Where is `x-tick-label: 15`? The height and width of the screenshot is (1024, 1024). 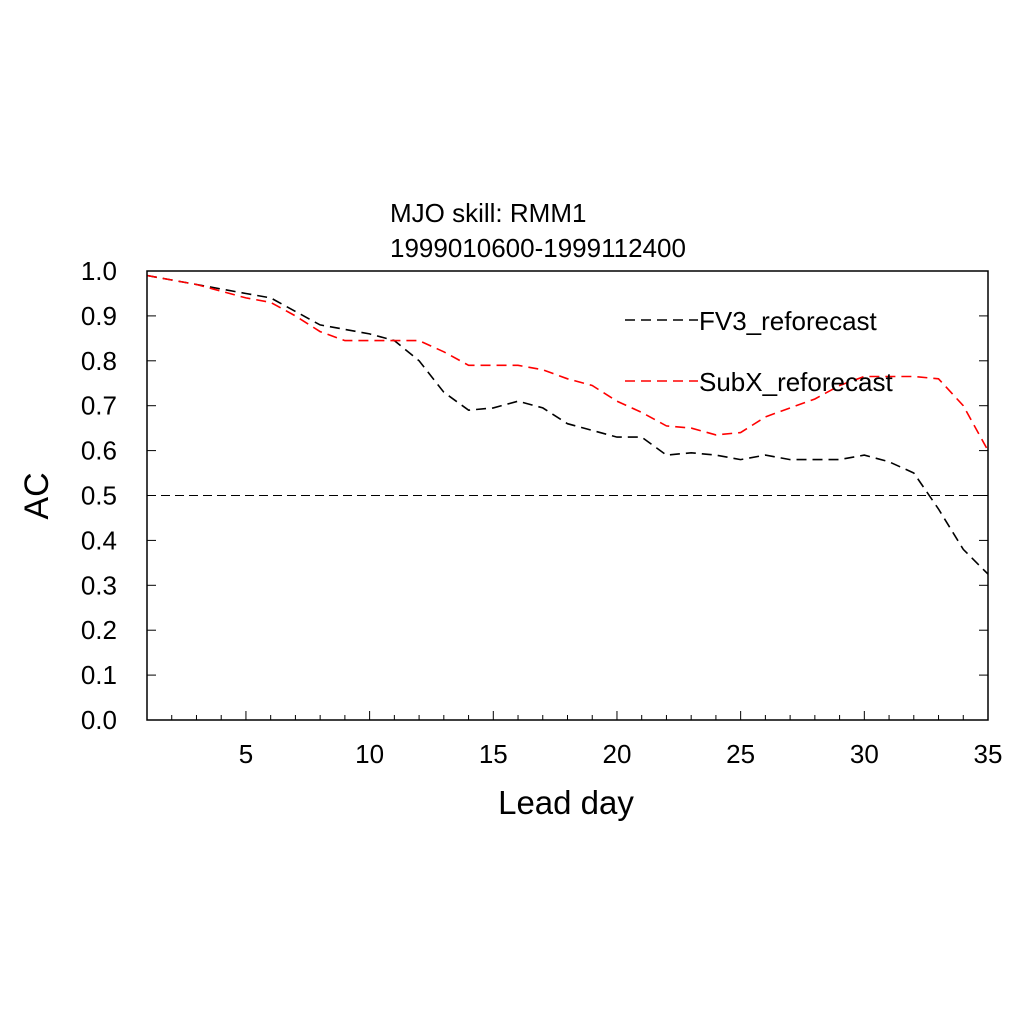
x-tick-label: 15 is located at coordinates (493, 754).